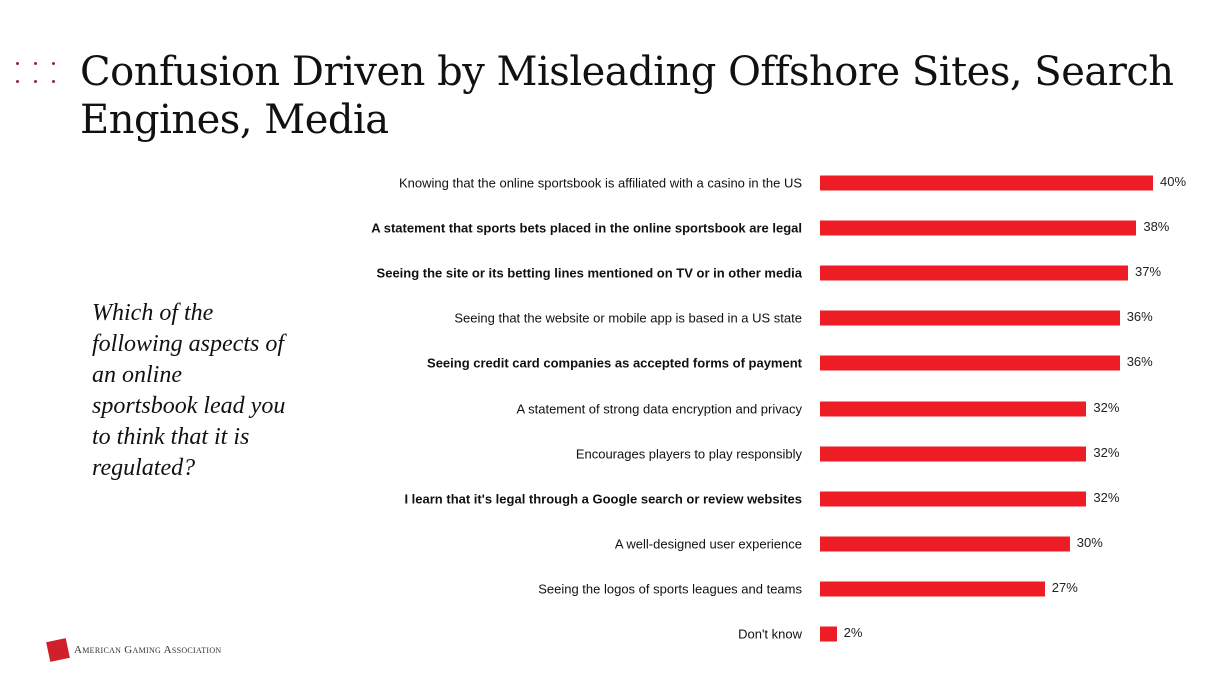  Describe the element at coordinates (1173, 181) in the screenshot. I see `data-label: 40%` at that location.